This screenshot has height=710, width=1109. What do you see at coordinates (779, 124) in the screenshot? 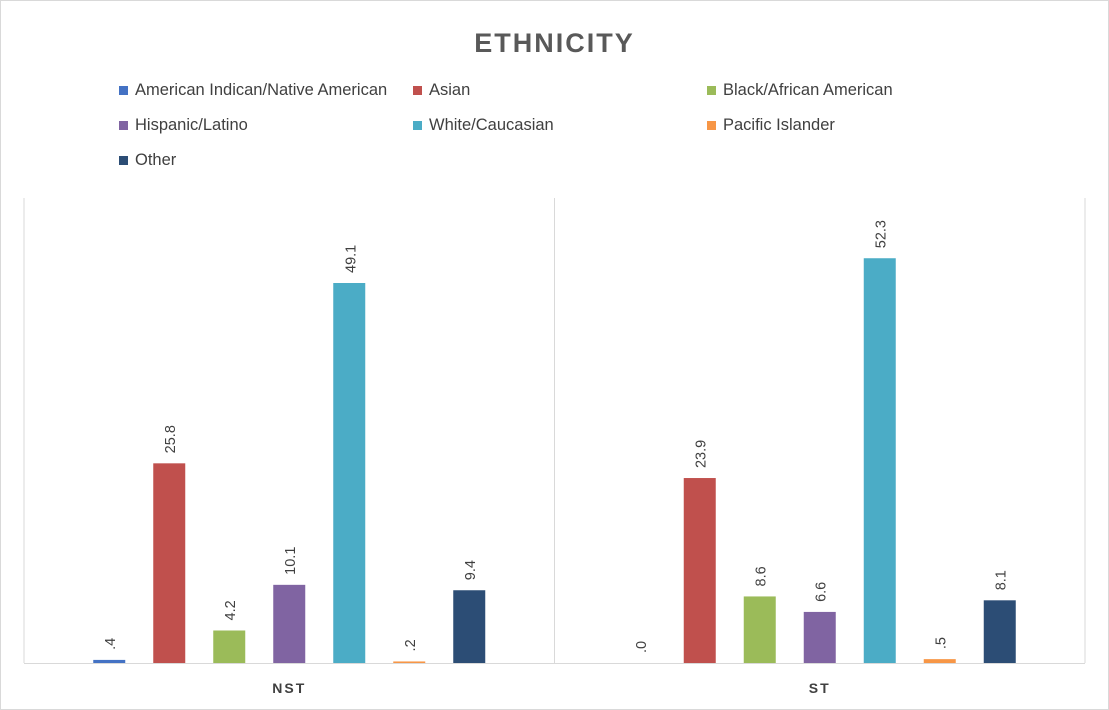
I see `legend-label: Pacific Islander` at bounding box center [779, 124].